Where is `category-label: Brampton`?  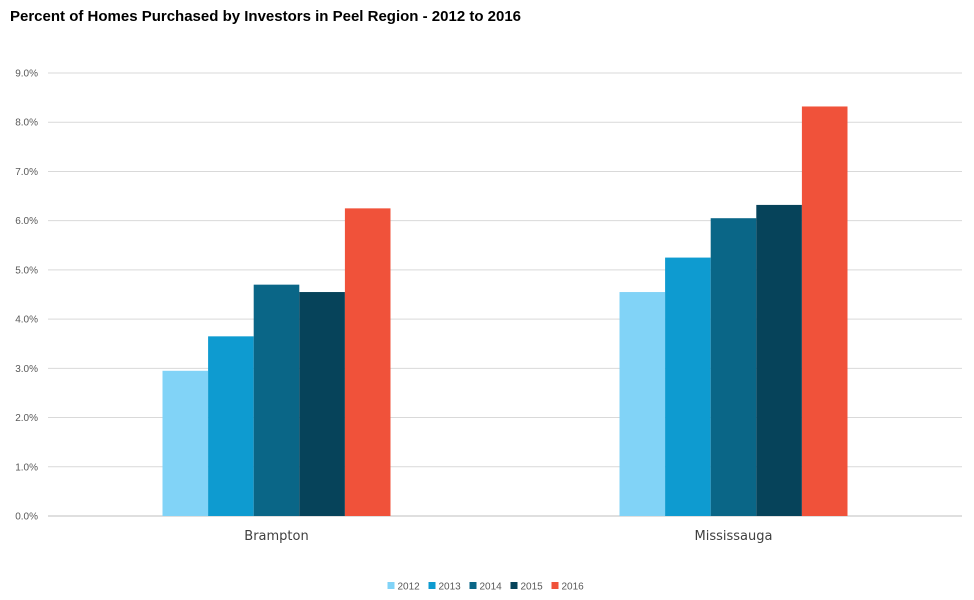 category-label: Brampton is located at coordinates (276, 536).